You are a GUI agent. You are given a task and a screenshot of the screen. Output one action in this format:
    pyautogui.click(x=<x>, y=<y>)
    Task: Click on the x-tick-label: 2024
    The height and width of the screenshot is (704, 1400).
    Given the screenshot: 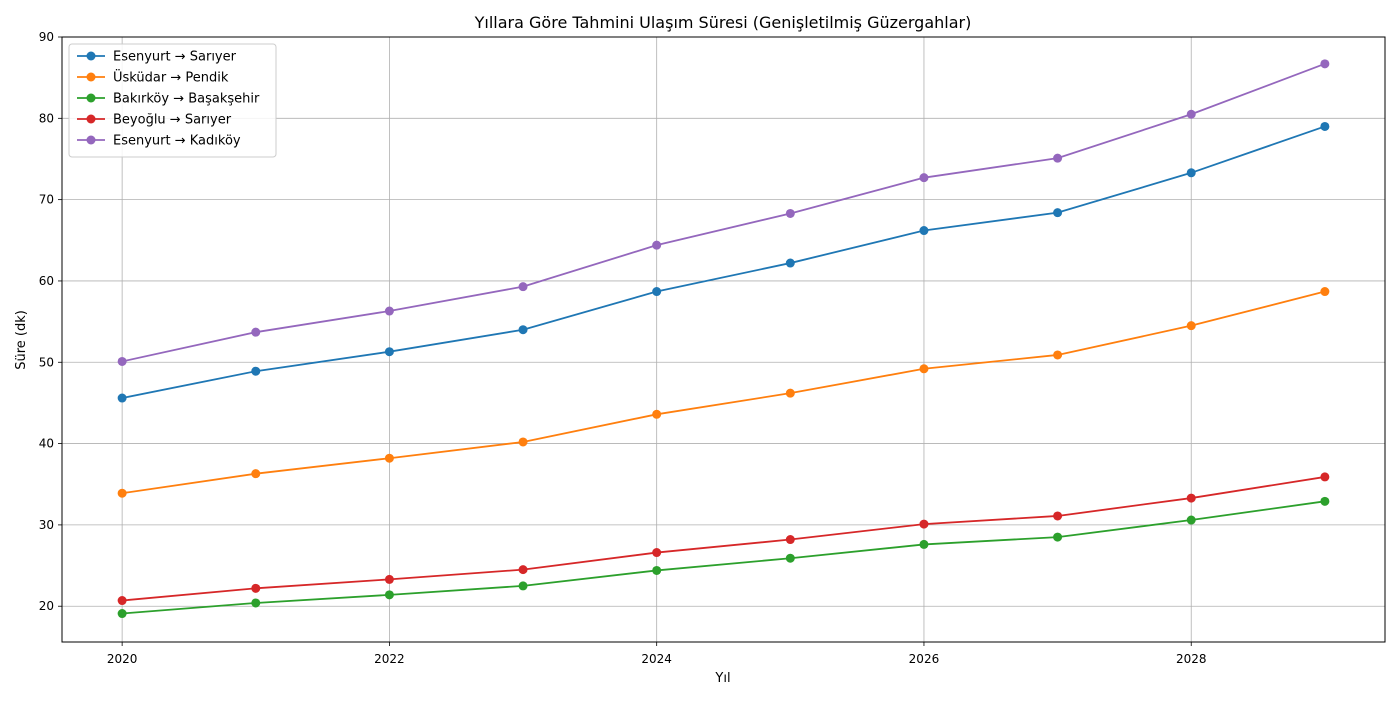 What is the action you would take?
    pyautogui.click(x=656, y=659)
    